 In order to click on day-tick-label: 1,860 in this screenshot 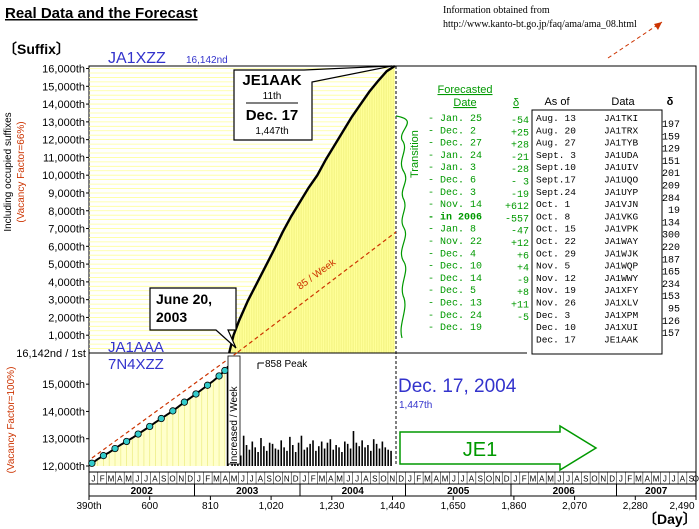, I will do `click(513, 506)`.